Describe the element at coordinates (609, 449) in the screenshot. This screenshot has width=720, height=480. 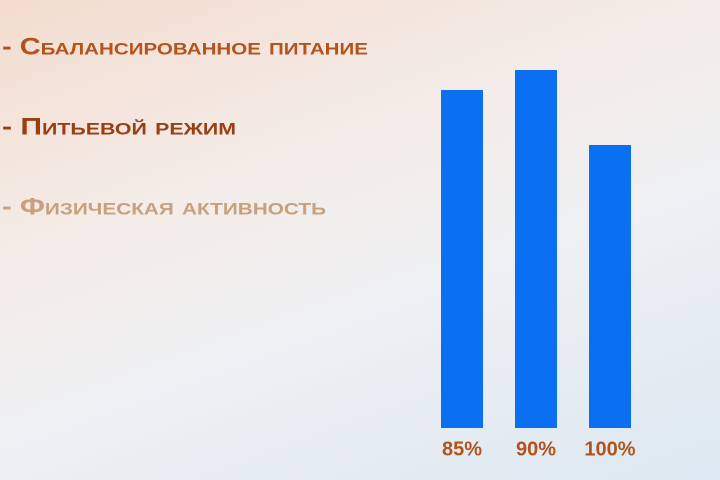
I see `x-tick-label: 100%` at that location.